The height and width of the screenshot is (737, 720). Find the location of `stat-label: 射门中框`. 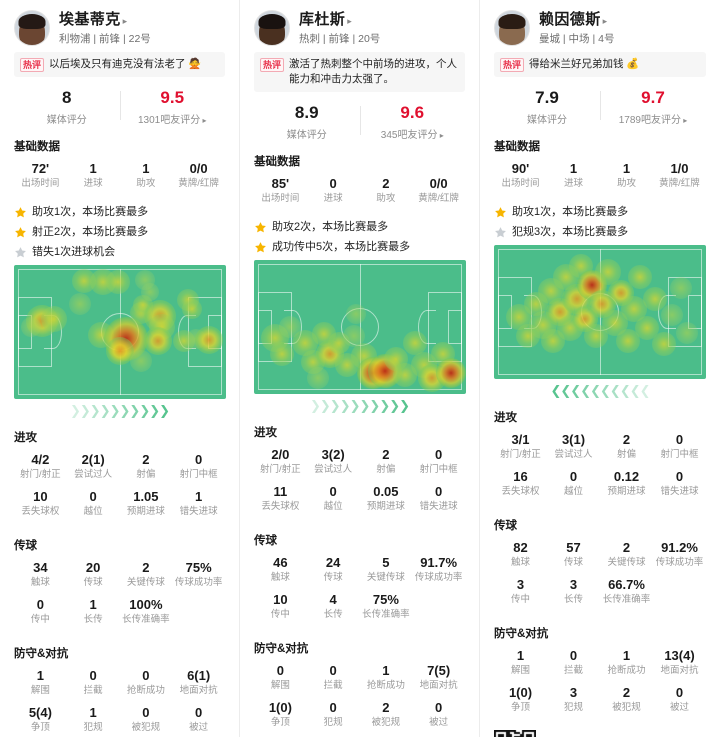

stat-label: 射门中框 is located at coordinates (438, 469).